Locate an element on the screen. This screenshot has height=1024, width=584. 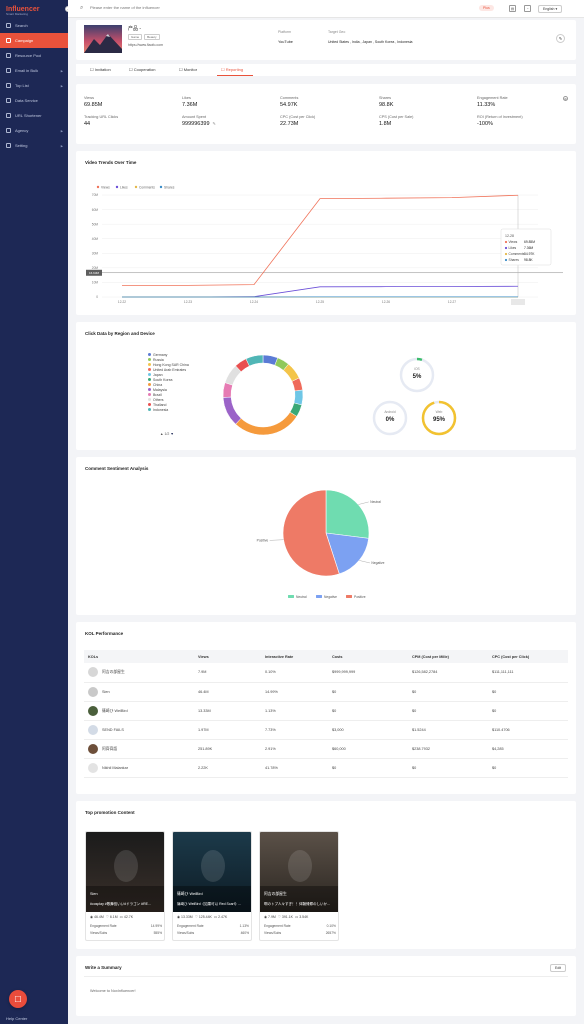
chat-help-button: ☐ is located at coordinates (18, 999).